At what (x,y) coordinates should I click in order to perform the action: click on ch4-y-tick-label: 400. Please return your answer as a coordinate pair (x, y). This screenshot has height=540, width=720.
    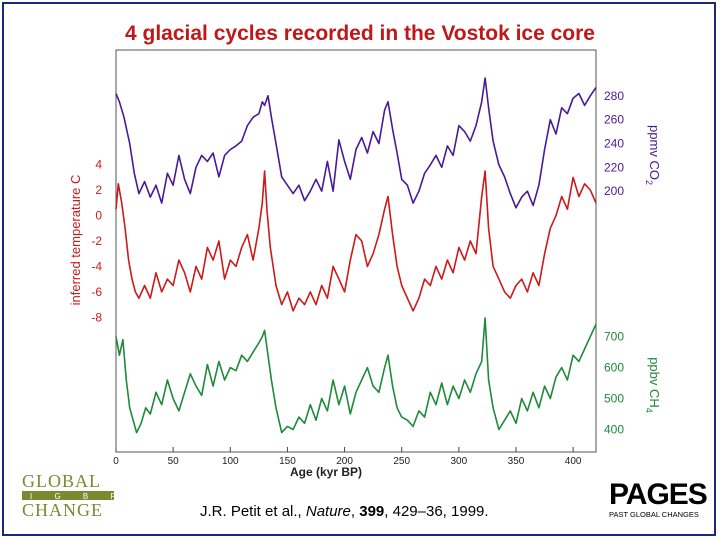
    Looking at the image, I should click on (614, 430).